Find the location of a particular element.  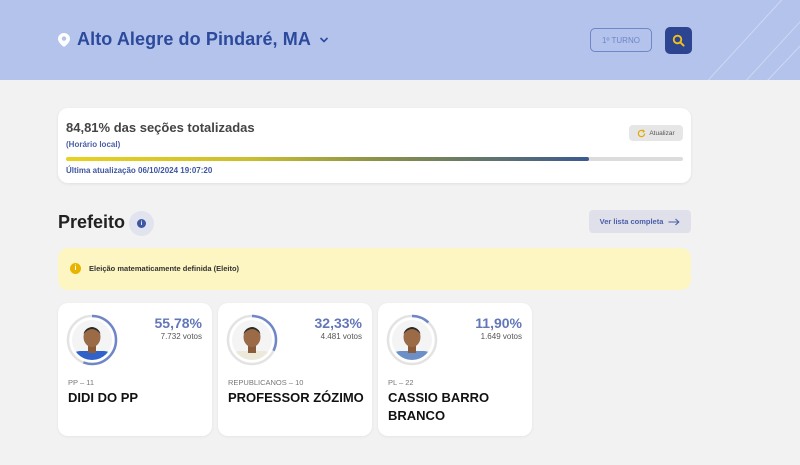

search-icon is located at coordinates (678, 40).